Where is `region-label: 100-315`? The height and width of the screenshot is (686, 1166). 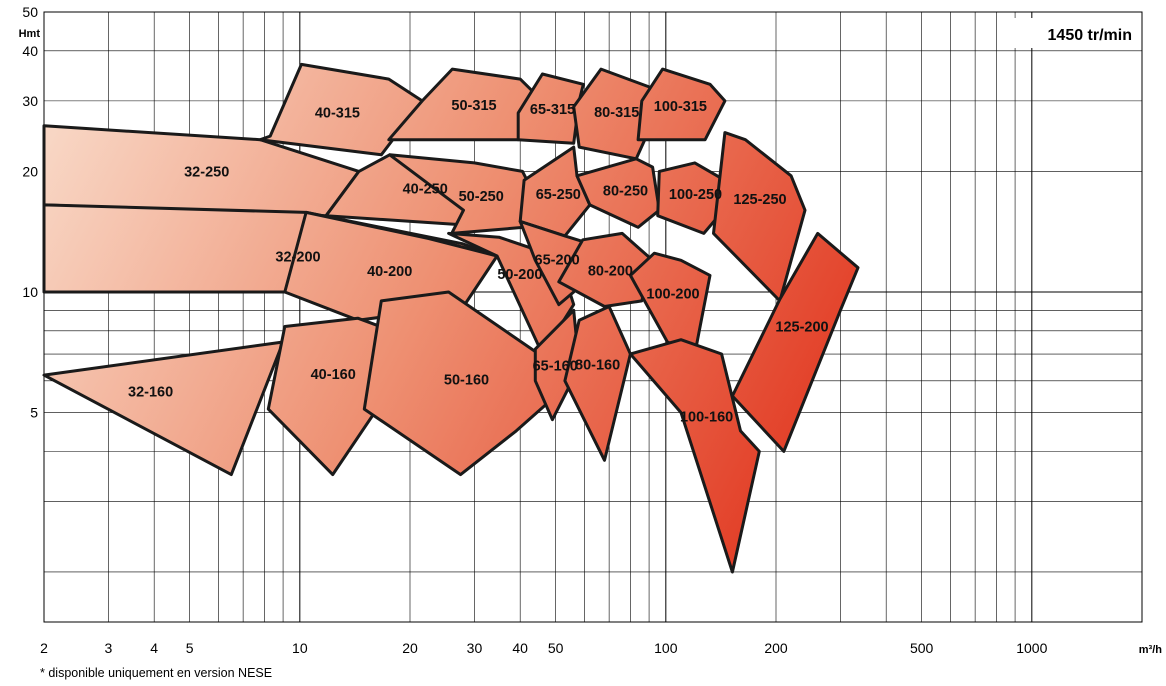
region-label: 100-315 is located at coordinates (680, 107).